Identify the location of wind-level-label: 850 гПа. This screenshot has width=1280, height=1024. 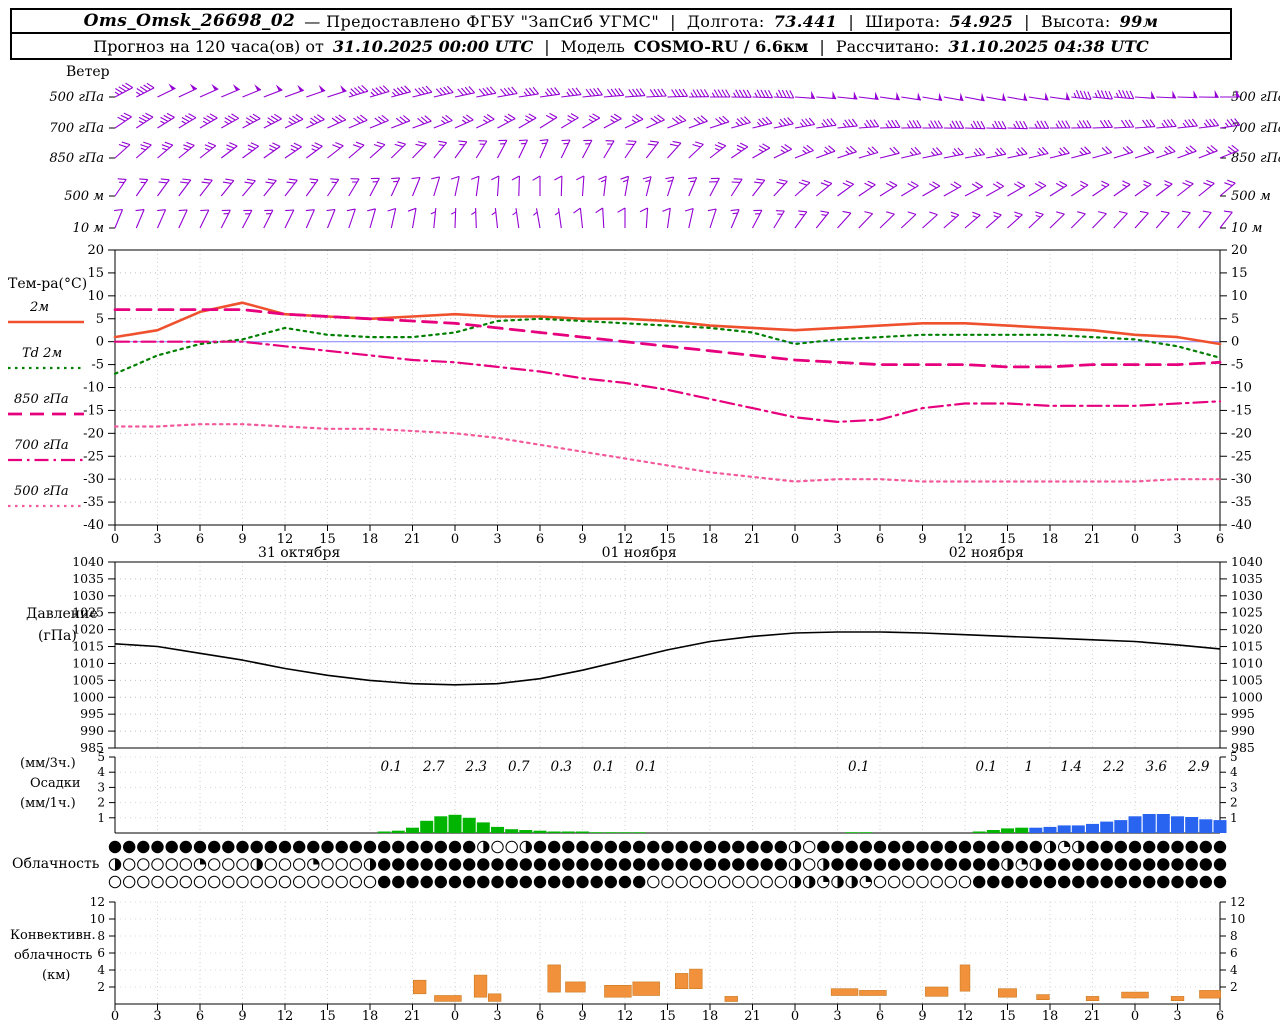
(76, 158).